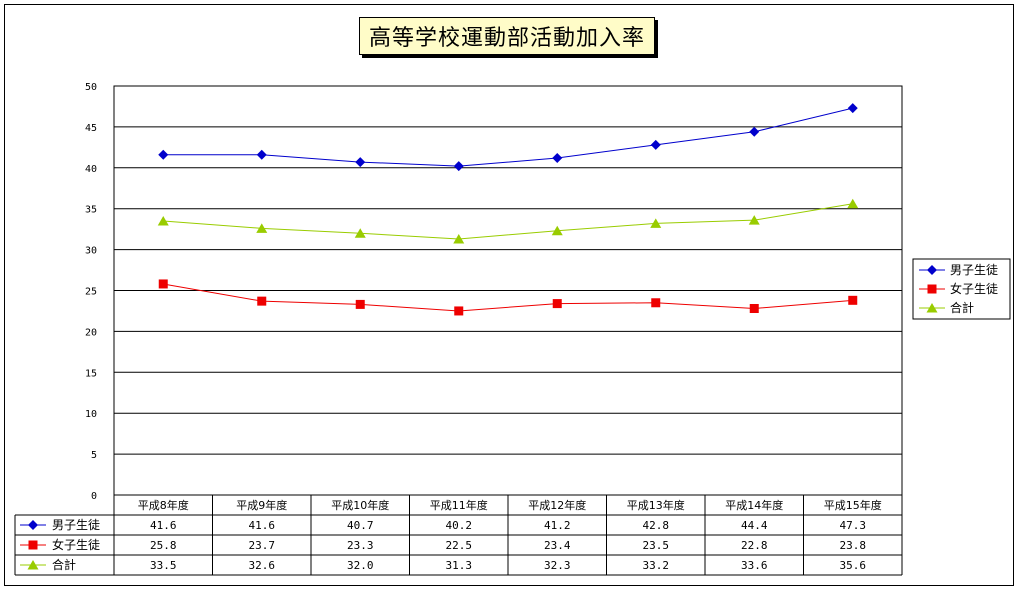 Image resolution: width=1020 pixels, height=592 pixels. What do you see at coordinates (656, 505) in the screenshot?
I see `category-label: 平成13年度` at bounding box center [656, 505].